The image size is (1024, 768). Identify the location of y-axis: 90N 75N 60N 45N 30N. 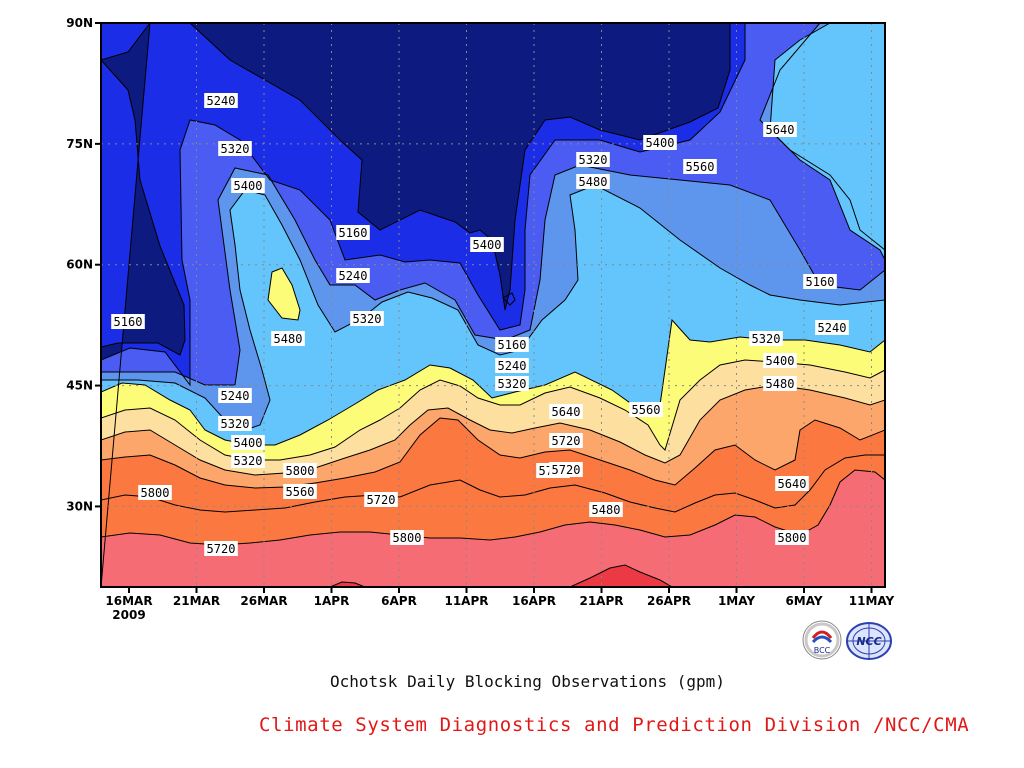
(83, 264).